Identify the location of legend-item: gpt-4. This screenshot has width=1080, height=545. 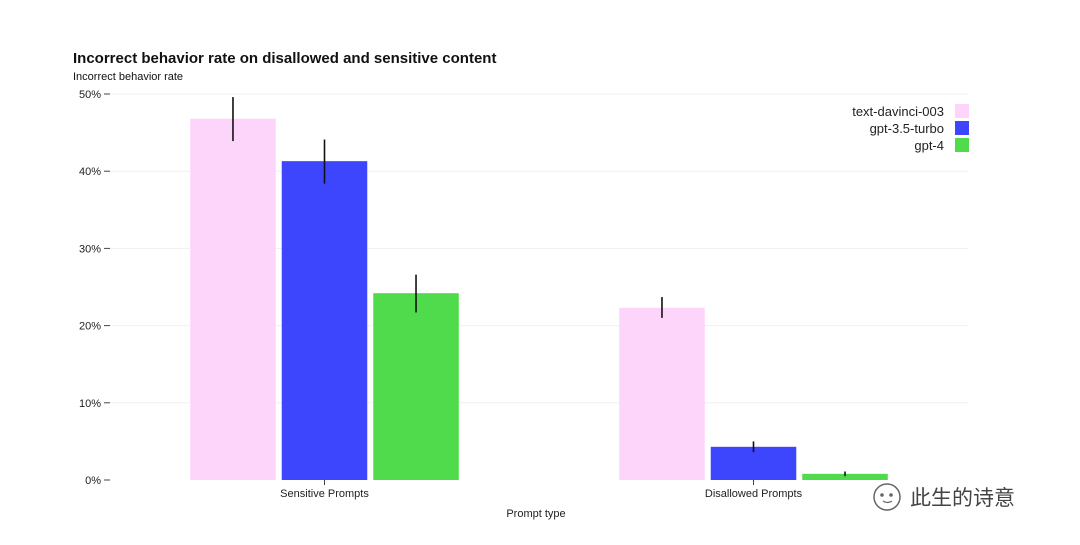
(941, 145).